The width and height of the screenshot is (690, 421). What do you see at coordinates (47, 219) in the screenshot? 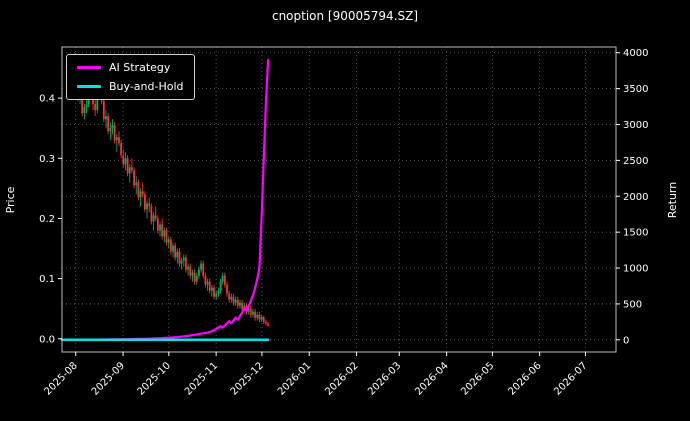
I see `y-tick-label-left: 0.2` at bounding box center [47, 219].